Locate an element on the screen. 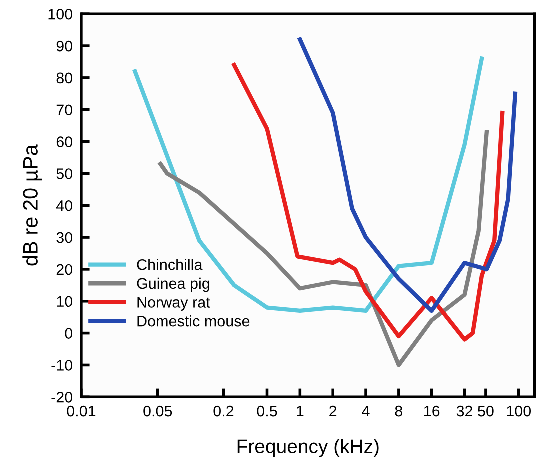 This screenshot has height=470, width=543. x-tick-label: 100 is located at coordinates (519, 411).